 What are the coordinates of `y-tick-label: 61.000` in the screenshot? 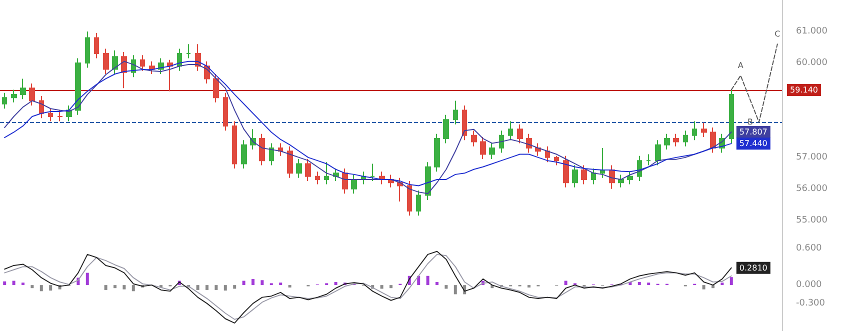 It's located at (812, 31).